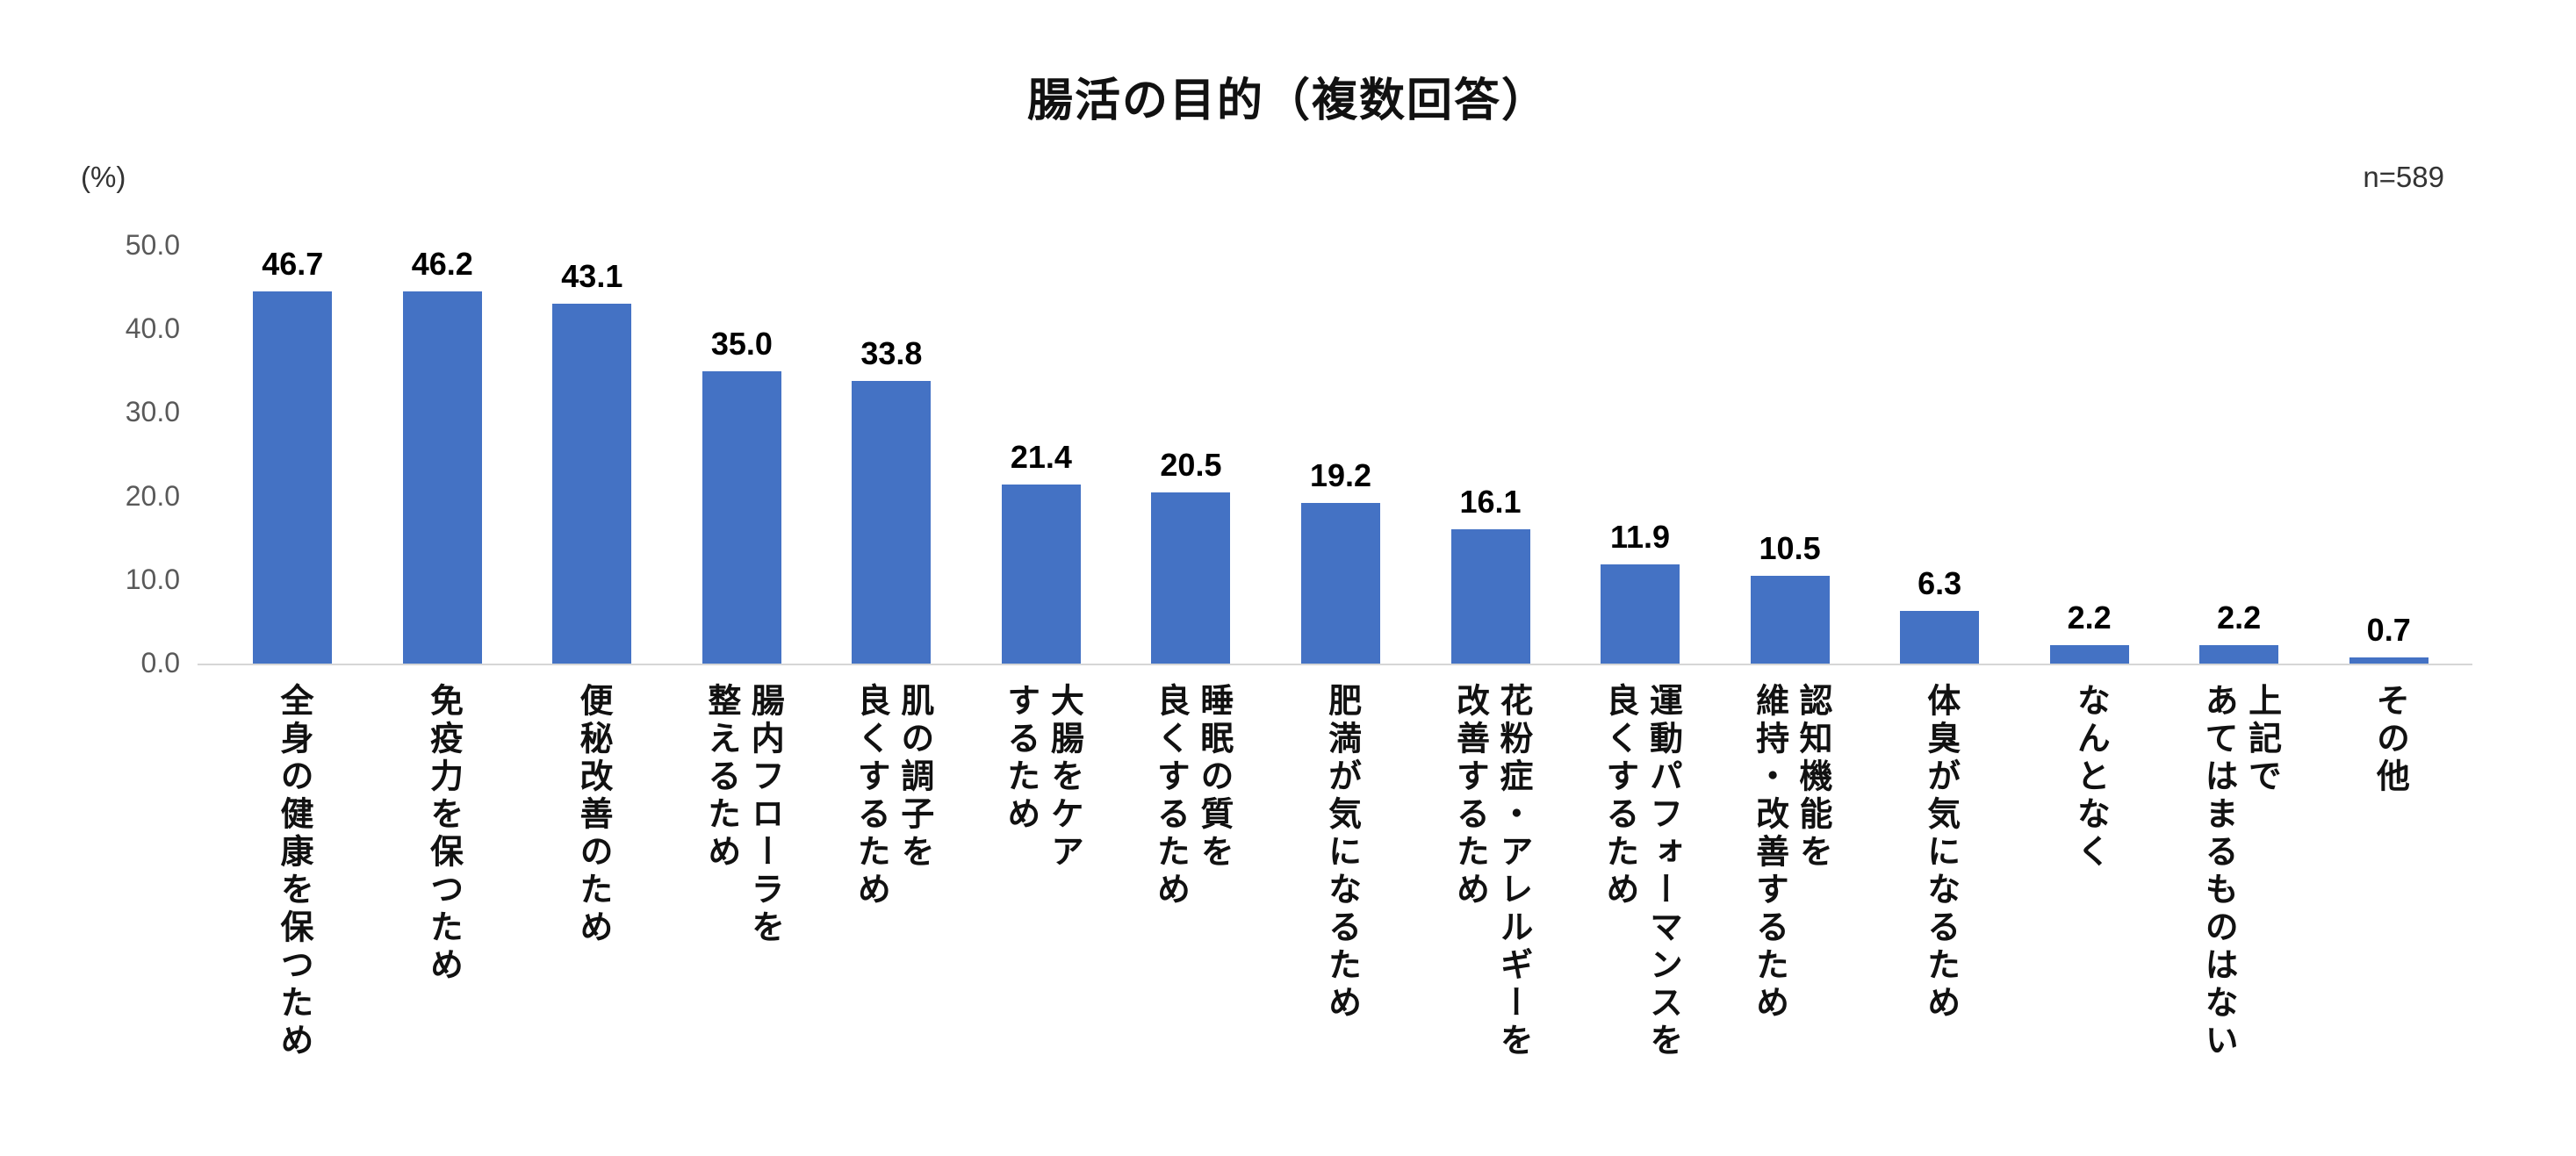 The width and height of the screenshot is (2576, 1156). I want to click on category-label: 腸内フローラを 整えるため, so click(742, 920).